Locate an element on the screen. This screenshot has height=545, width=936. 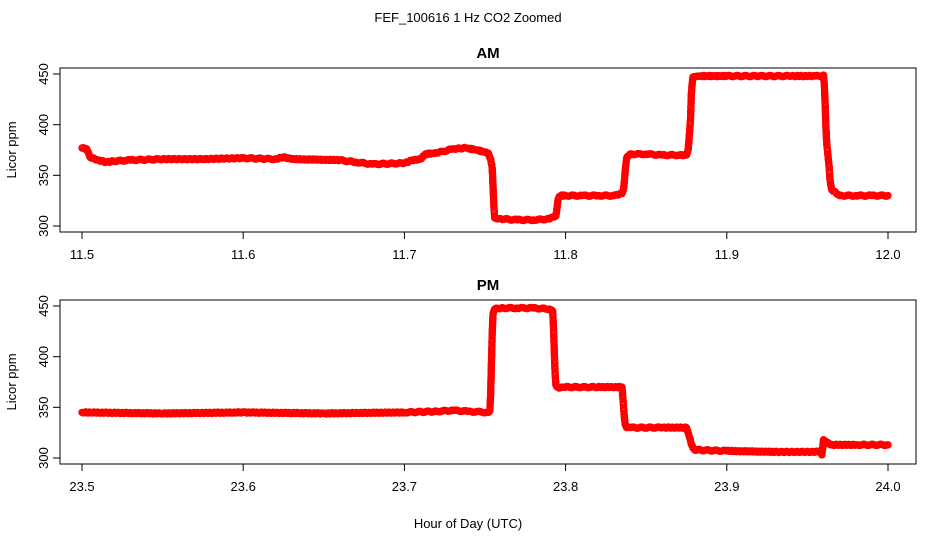
y-tick-label-pm: 400 is located at coordinates (43, 357).